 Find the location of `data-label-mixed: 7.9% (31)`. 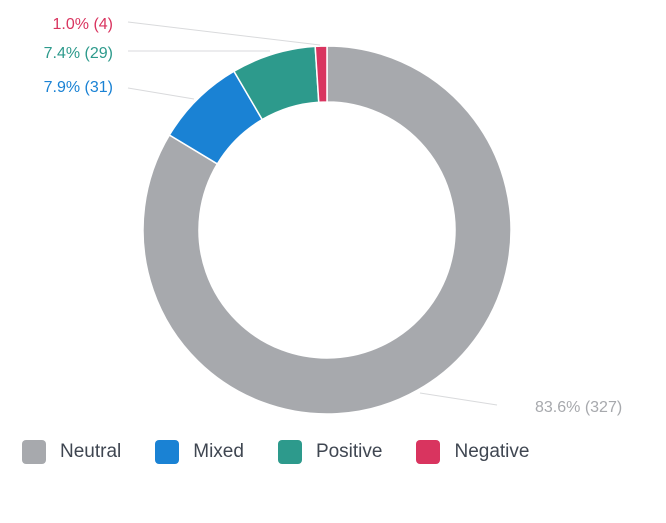

data-label-mixed: 7.9% (31) is located at coordinates (78, 87).